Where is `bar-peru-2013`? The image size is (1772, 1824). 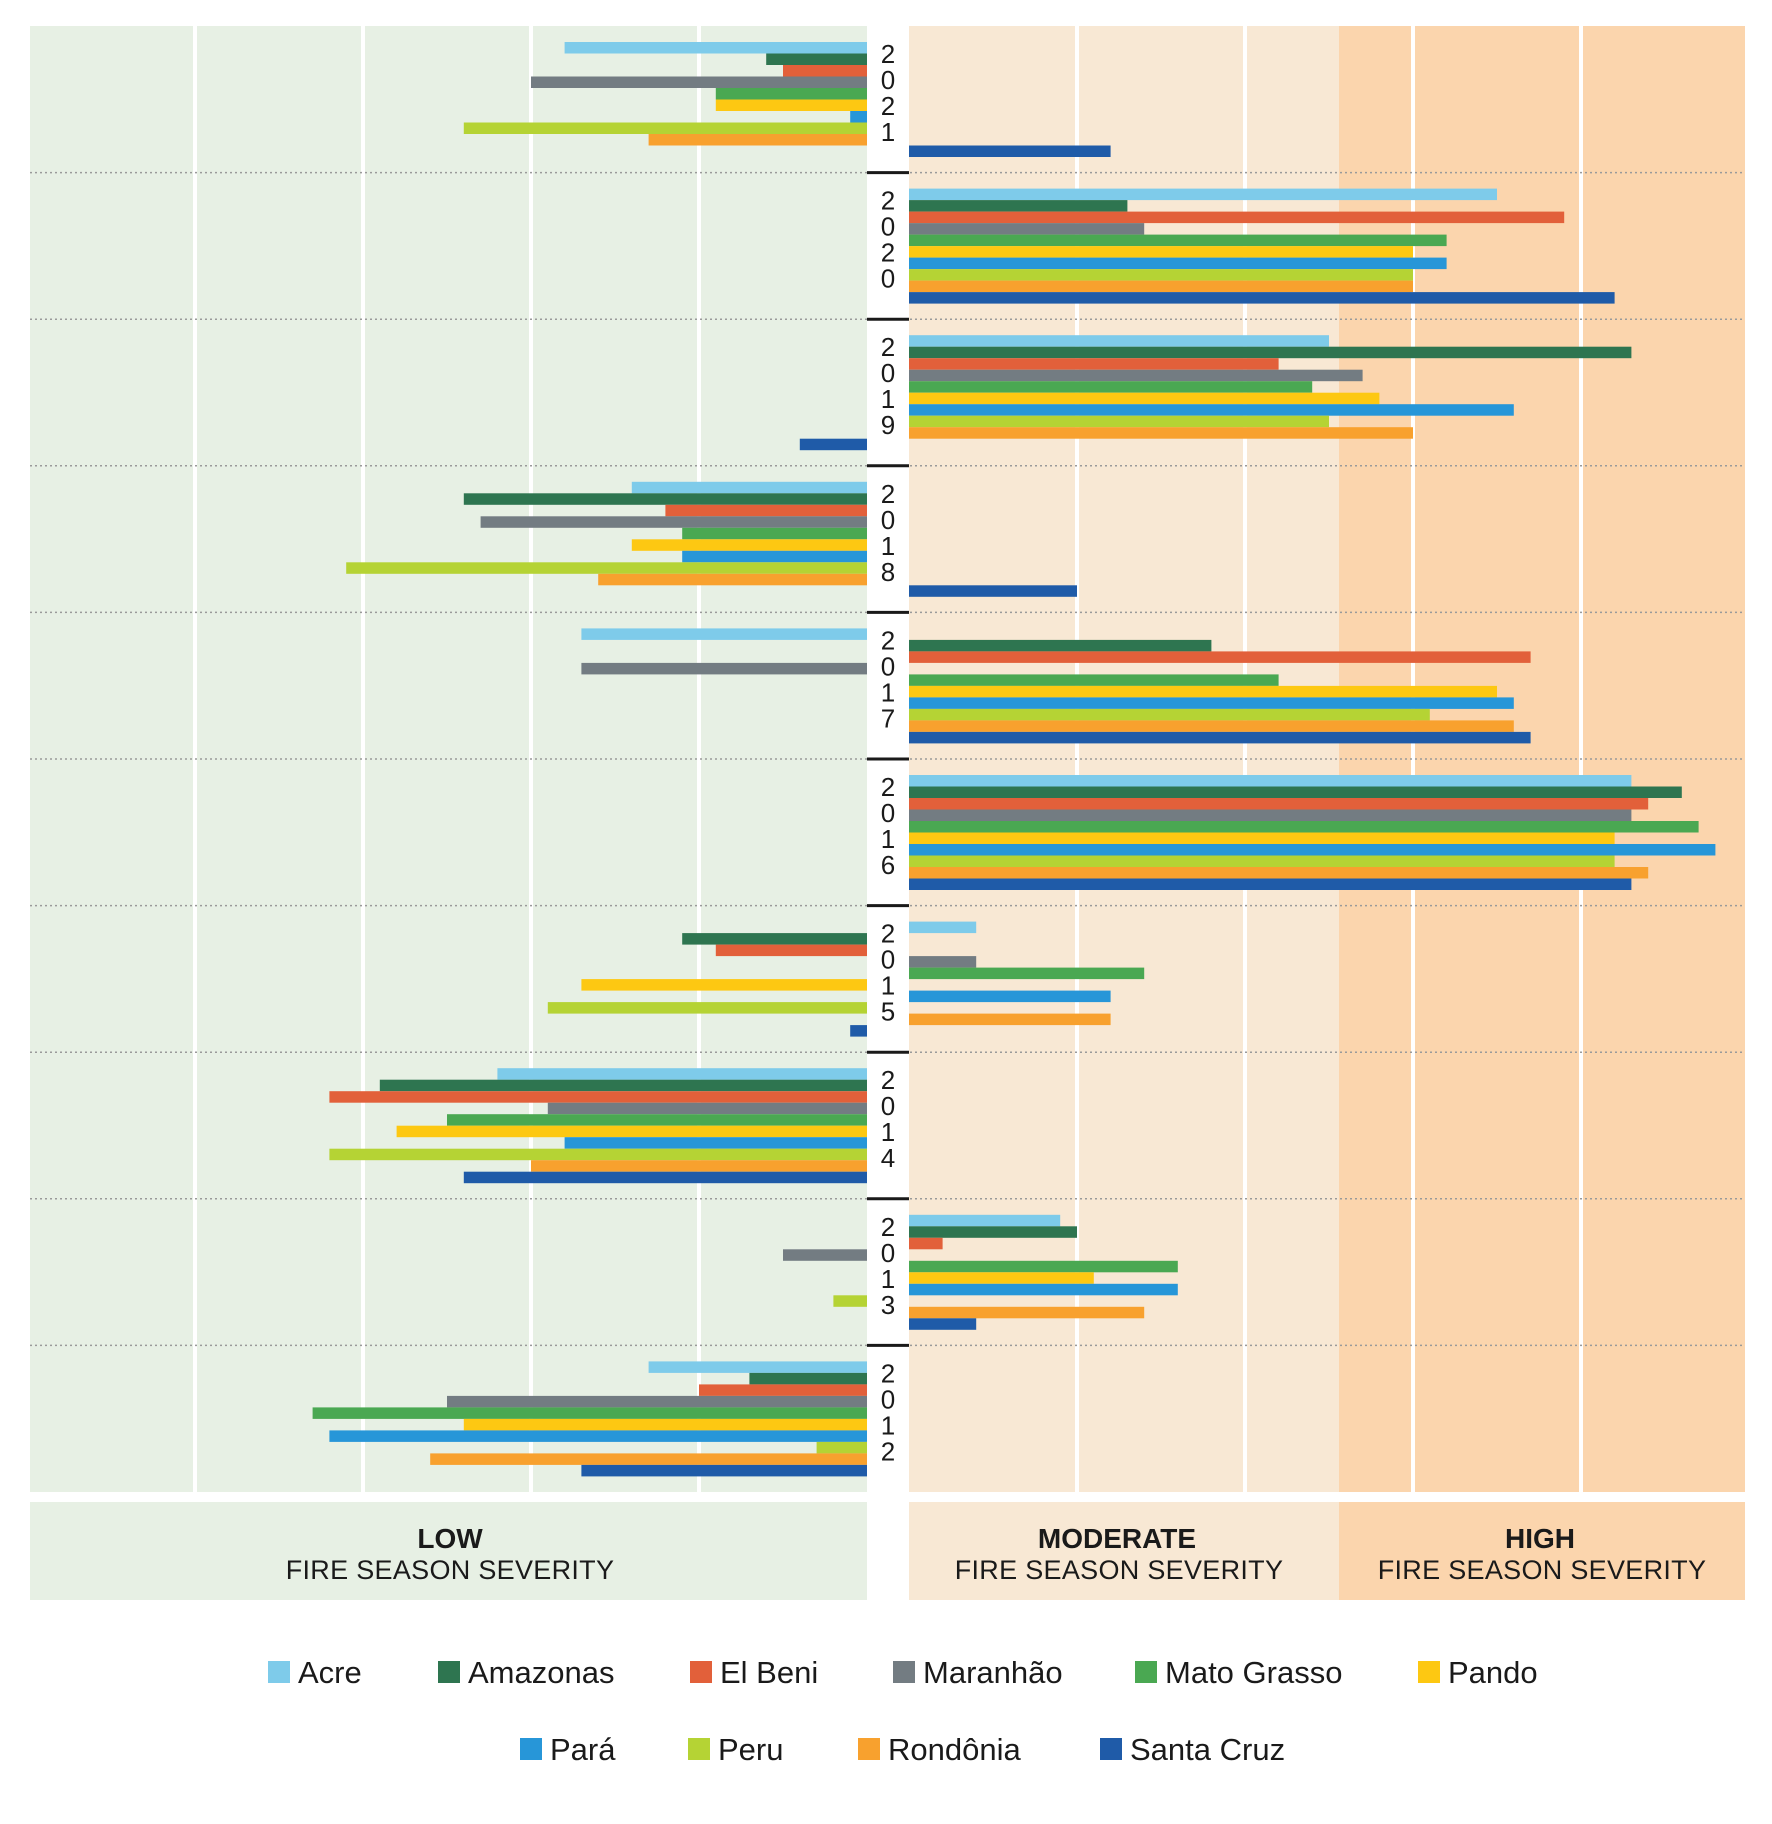 bar-peru-2013 is located at coordinates (850, 1301).